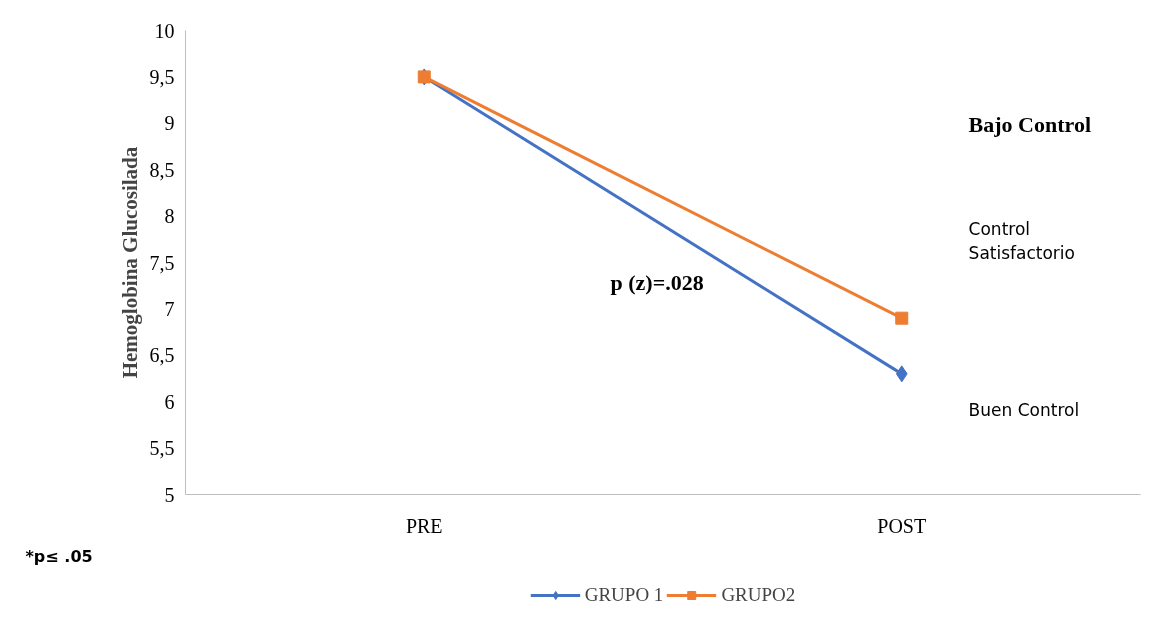 The width and height of the screenshot is (1161, 634). I want to click on y-tick-label: 8,5, so click(162, 169).